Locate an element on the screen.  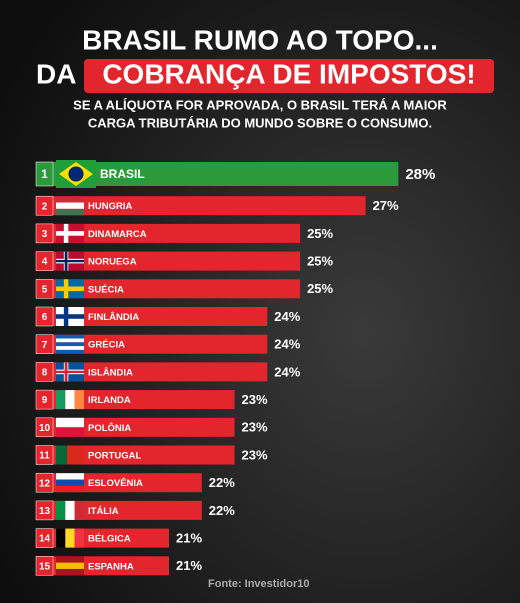
title-highlight-box is located at coordinates (289, 76).